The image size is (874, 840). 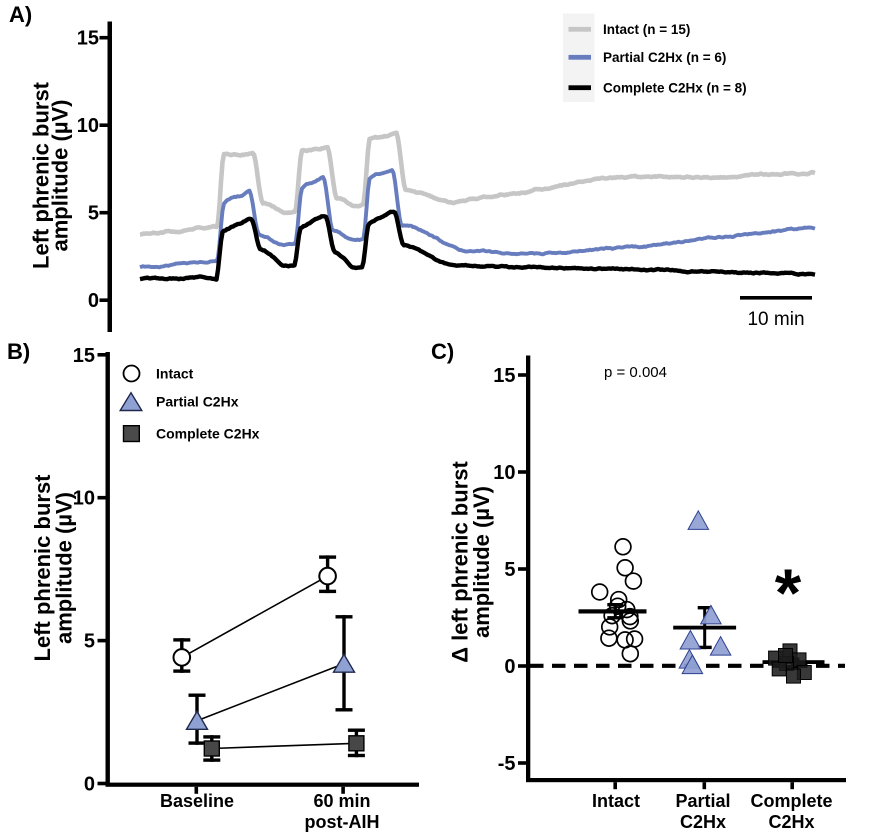 I want to click on svg-text: C), so click(x=442, y=351).